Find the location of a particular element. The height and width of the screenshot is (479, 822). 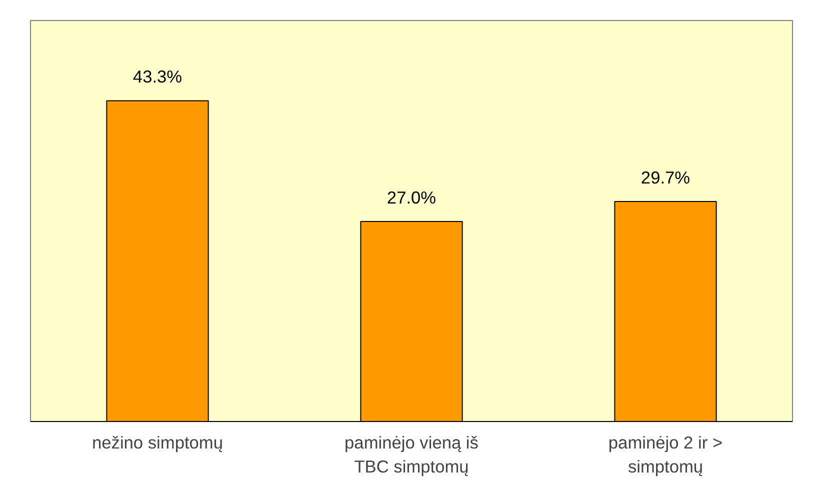

data-label: 29.7% is located at coordinates (665, 177).